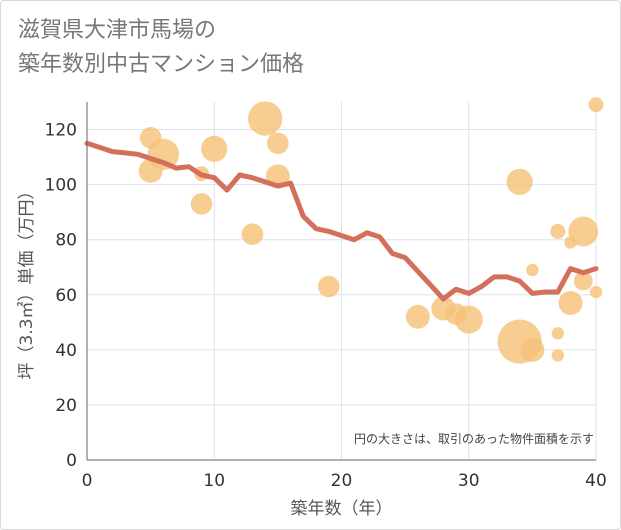 The height and width of the screenshot is (530, 621). What do you see at coordinates (87, 481) in the screenshot?
I see `x-tick-label: 0` at bounding box center [87, 481].